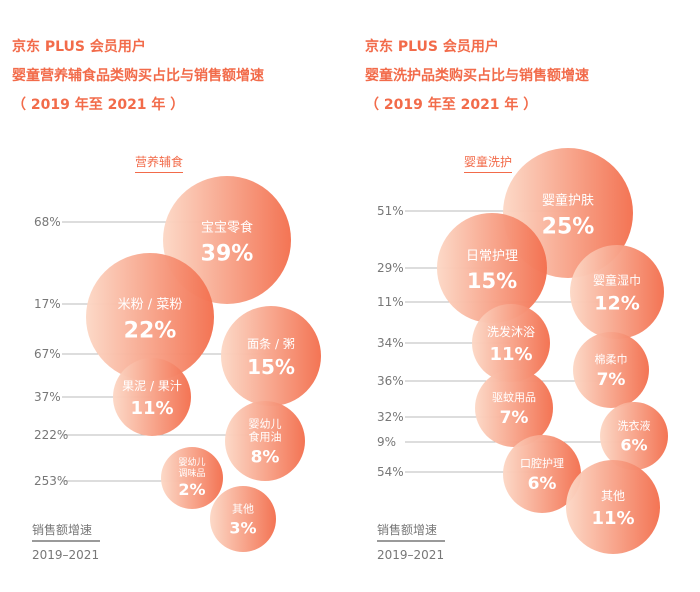  What do you see at coordinates (265, 458) in the screenshot?
I see `bubble-share-label: 8%` at bounding box center [265, 458].